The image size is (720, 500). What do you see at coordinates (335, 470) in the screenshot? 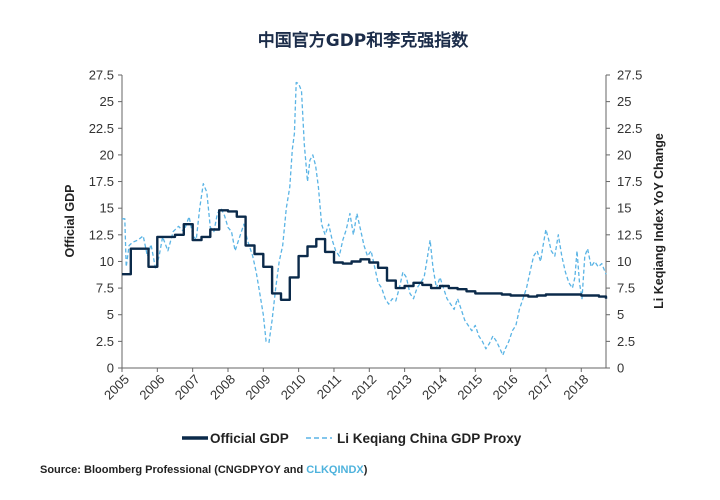
I see `source-highlight: CLKQINDX` at bounding box center [335, 470].